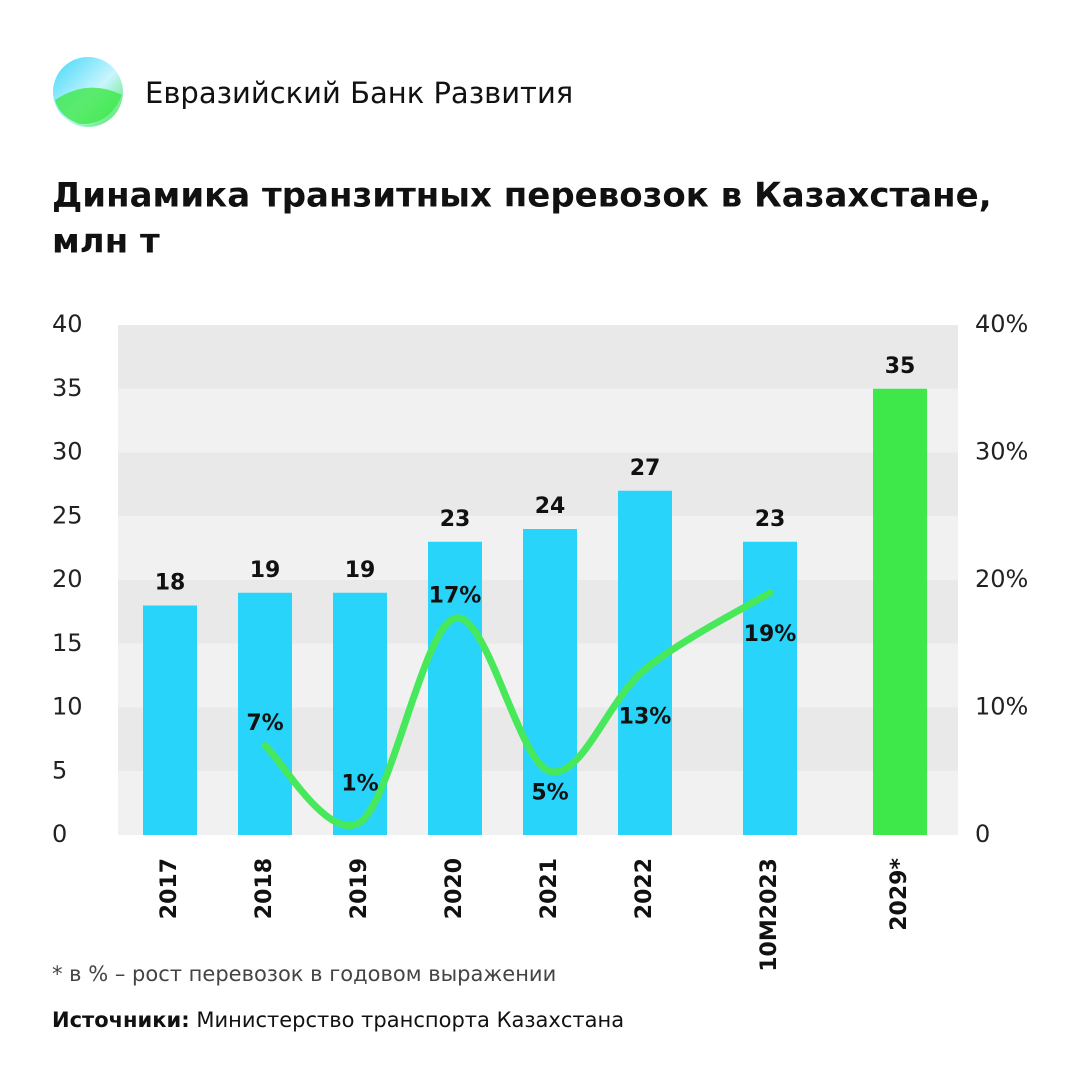 The height and width of the screenshot is (1084, 1080). Describe the element at coordinates (899, 894) in the screenshot. I see `x-tick-label: 2029*` at that location.